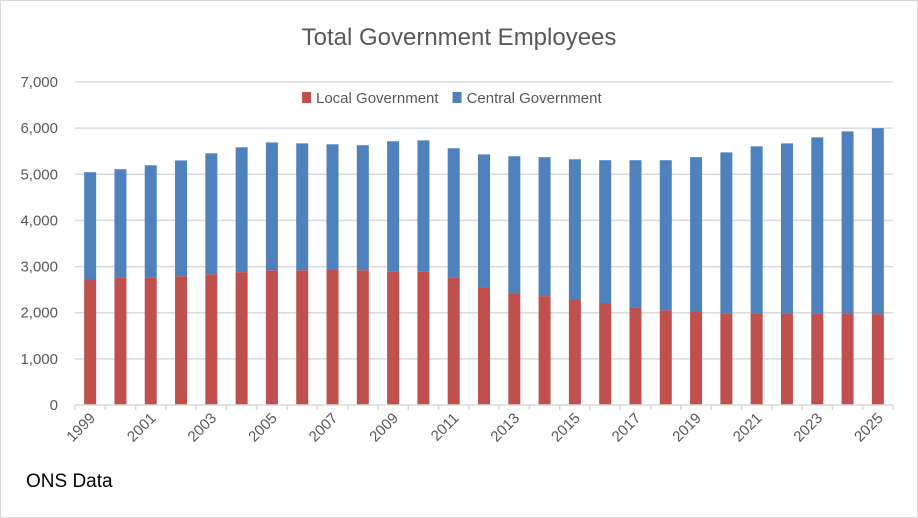  I want to click on bar-central-government-2006, so click(302, 207).